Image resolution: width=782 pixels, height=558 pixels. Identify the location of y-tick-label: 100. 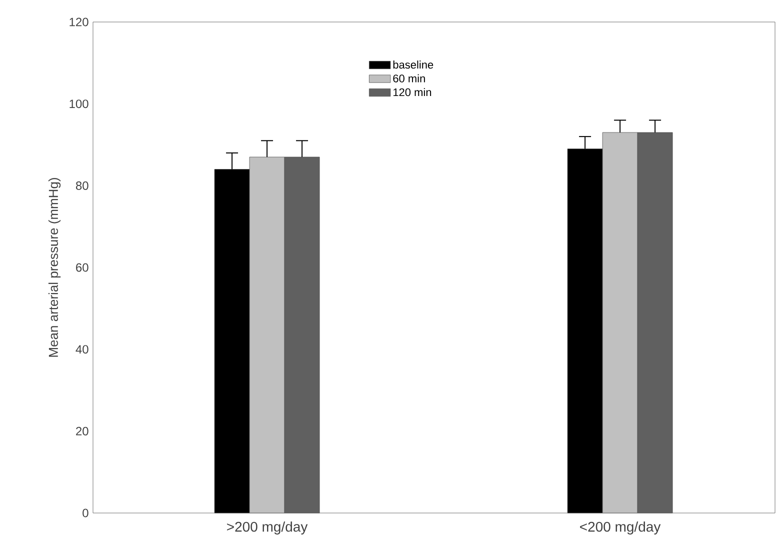
(79, 104).